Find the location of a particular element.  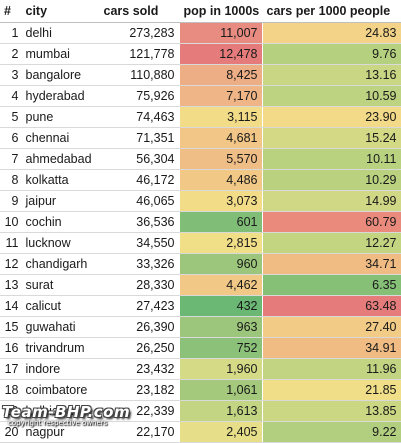

cell-city: delhi is located at coordinates (60, 33).